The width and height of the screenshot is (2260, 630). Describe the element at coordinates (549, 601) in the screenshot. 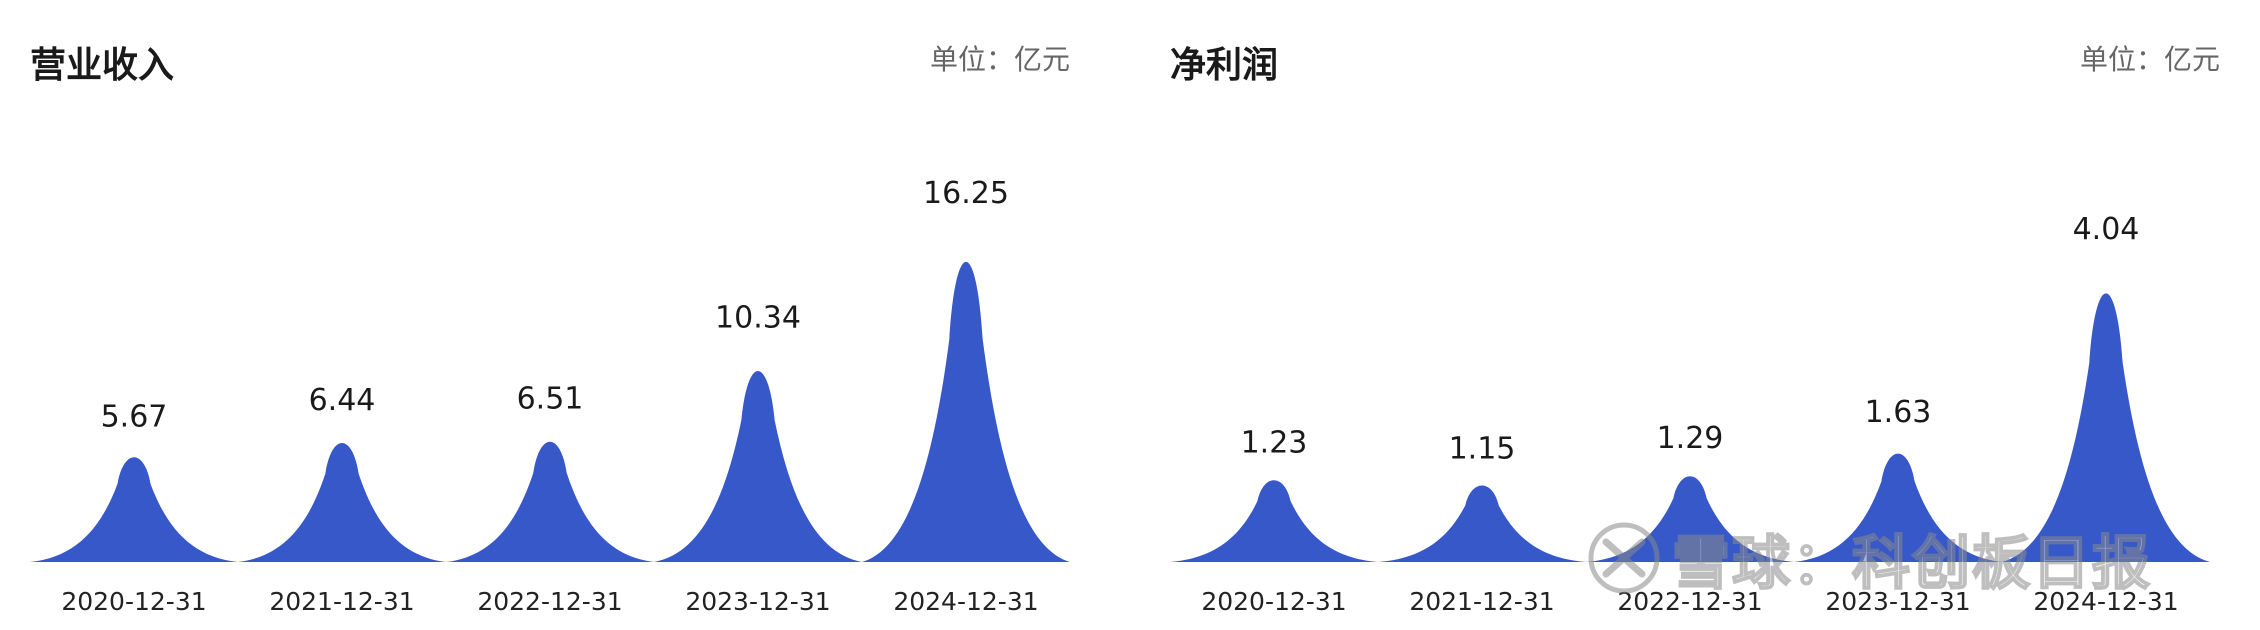

I see `revenue-x-tick-label: 2022-12-31` at that location.